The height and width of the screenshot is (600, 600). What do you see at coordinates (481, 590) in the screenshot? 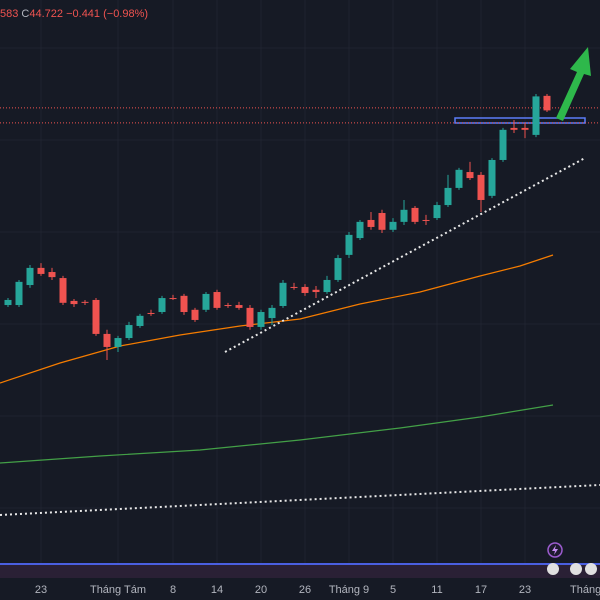
I see `x-tick-label: 17` at bounding box center [481, 590].